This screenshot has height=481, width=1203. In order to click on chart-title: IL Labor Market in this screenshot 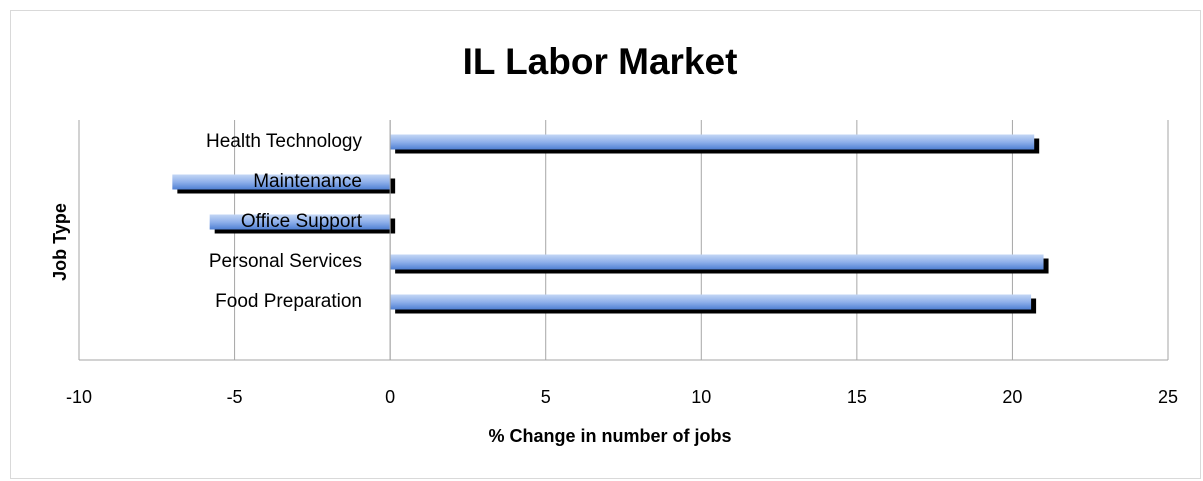, I will do `click(600, 61)`.